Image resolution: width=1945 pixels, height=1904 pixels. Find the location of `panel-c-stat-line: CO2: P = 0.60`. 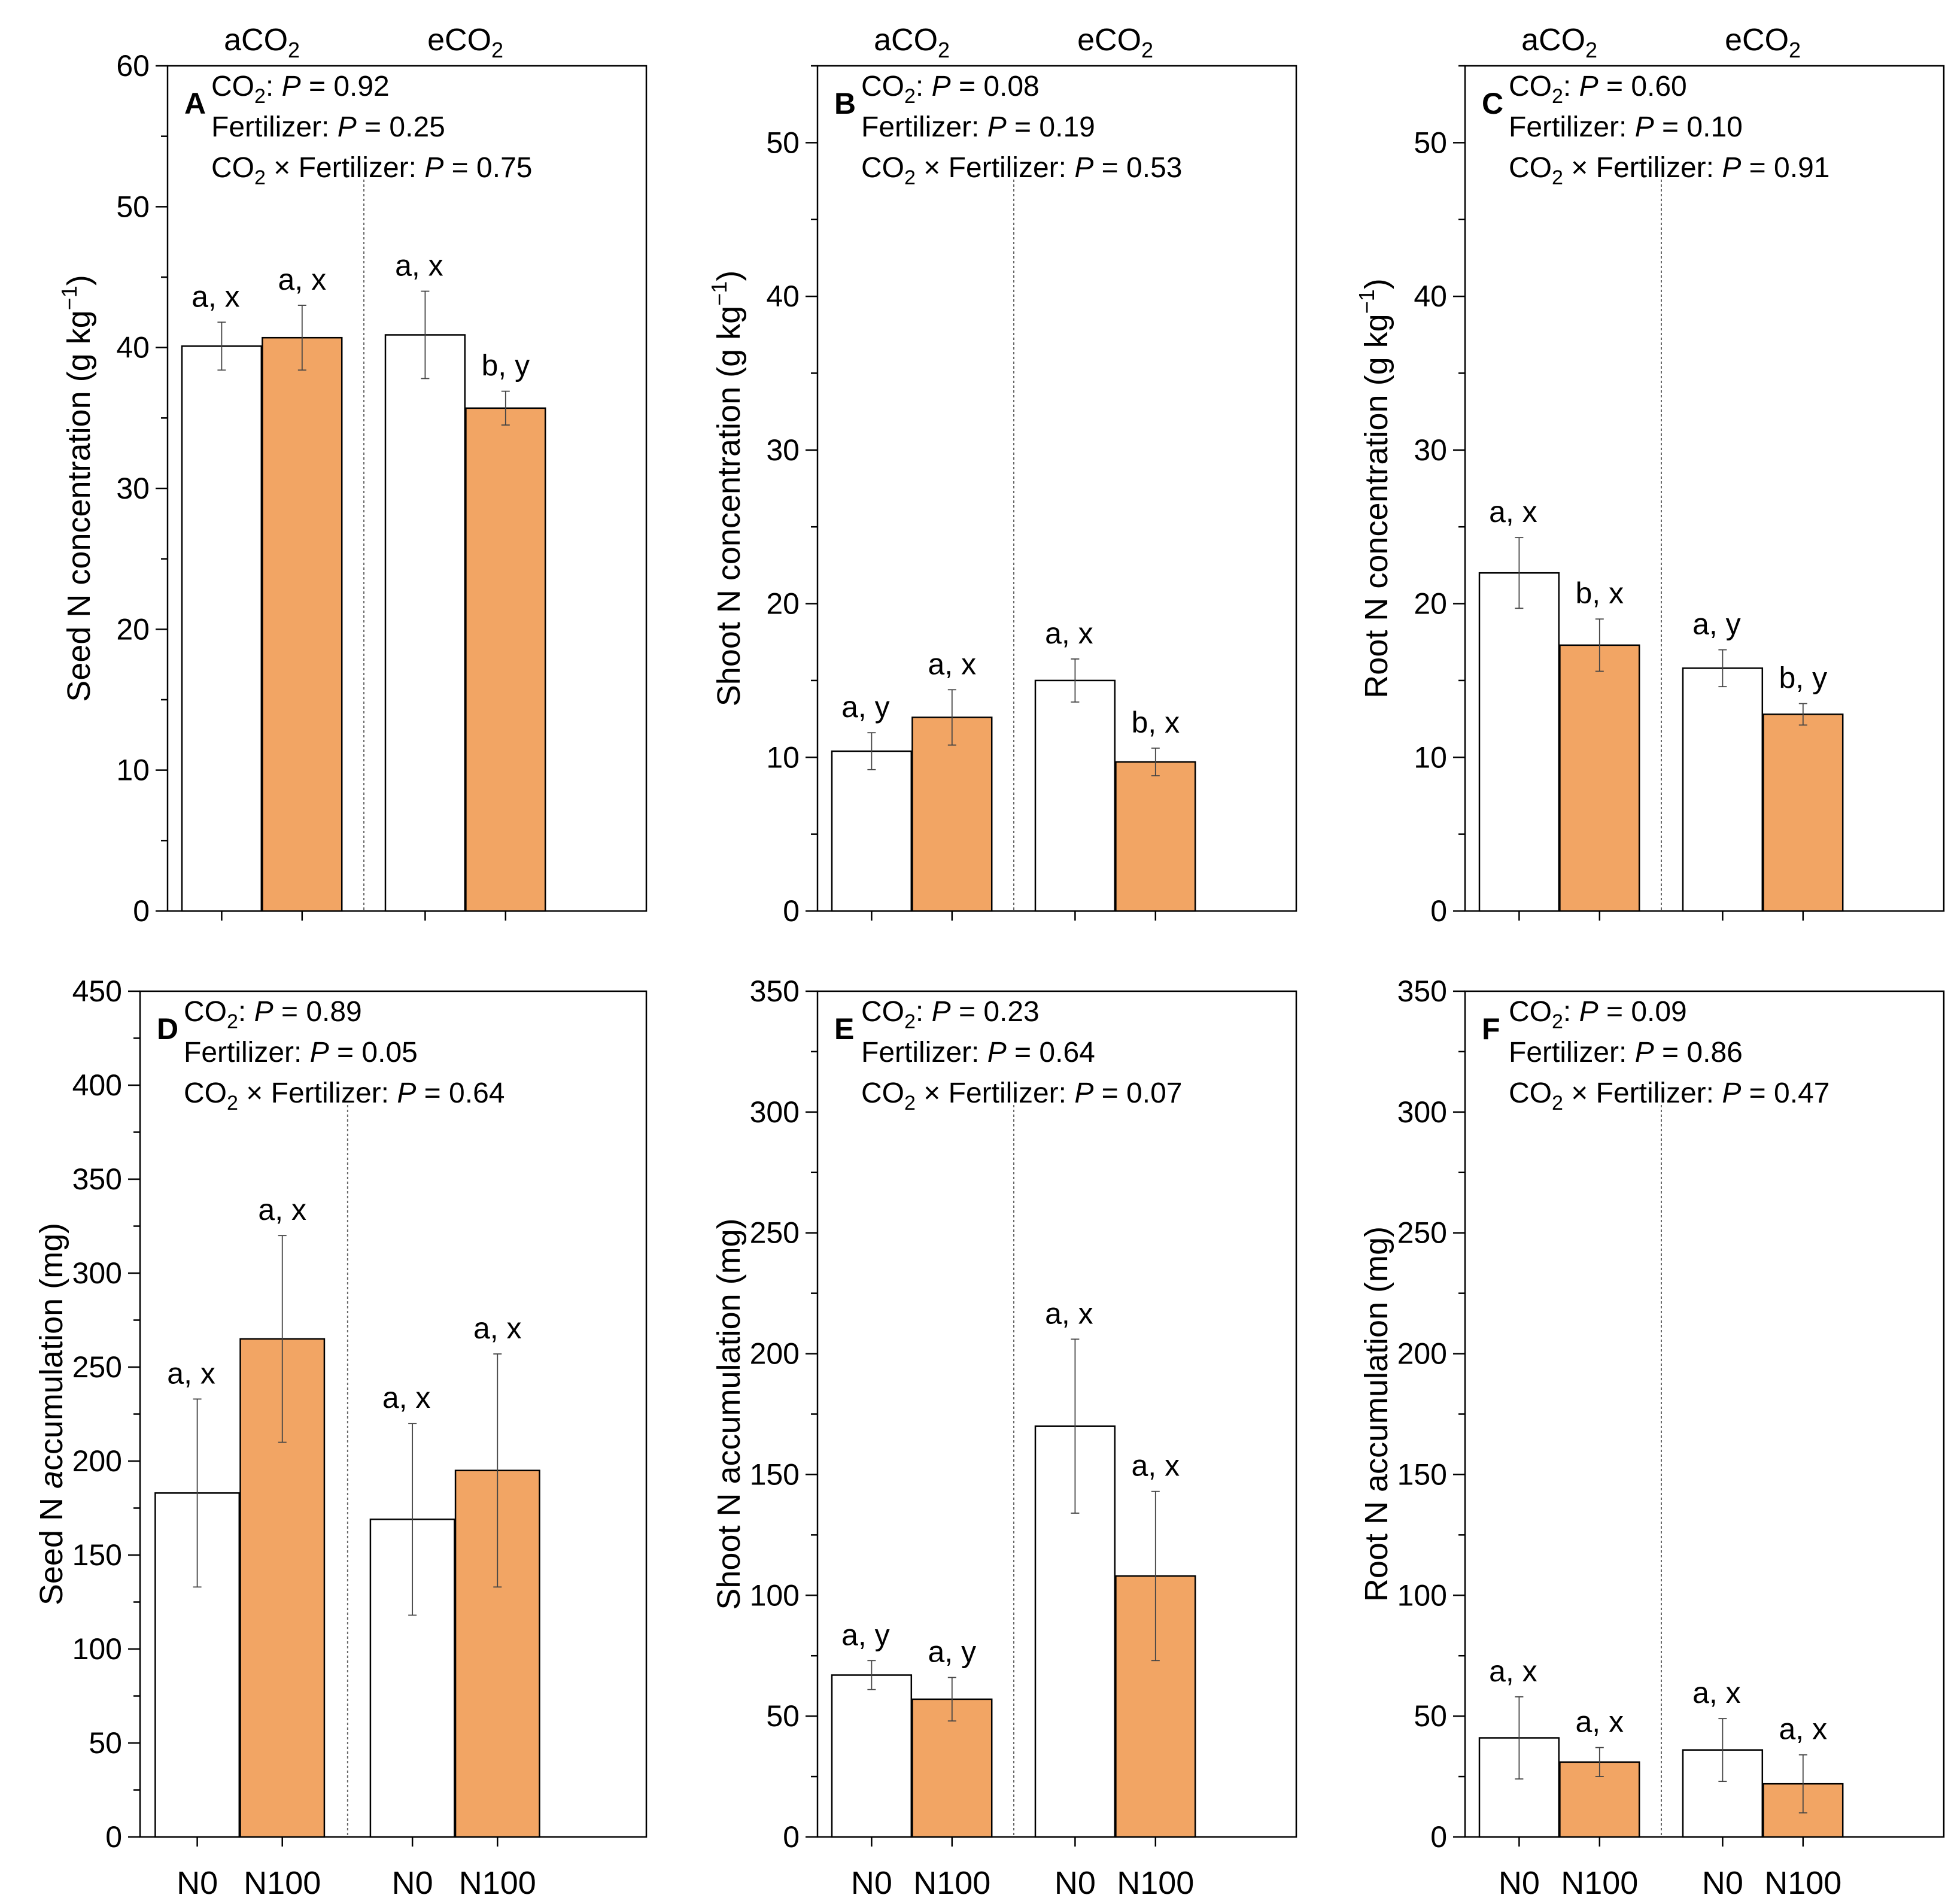

panel-c-stat-line: CO2: P = 0.60 is located at coordinates (1598, 90).